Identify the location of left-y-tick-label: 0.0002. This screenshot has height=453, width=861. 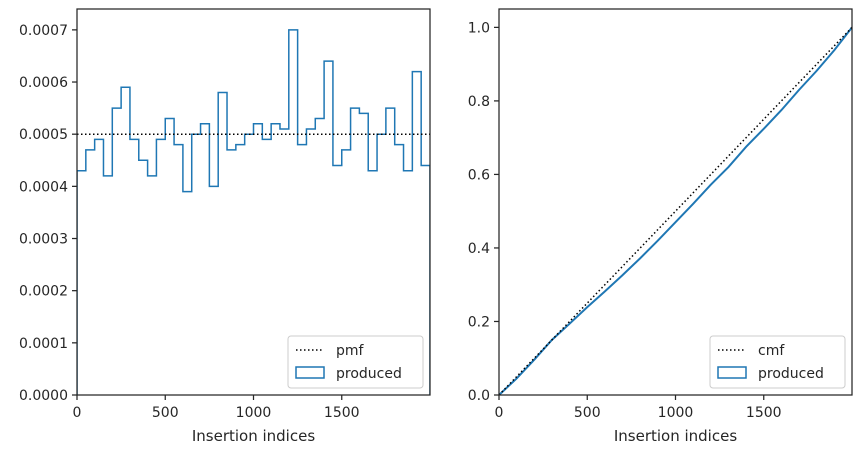
(43, 292).